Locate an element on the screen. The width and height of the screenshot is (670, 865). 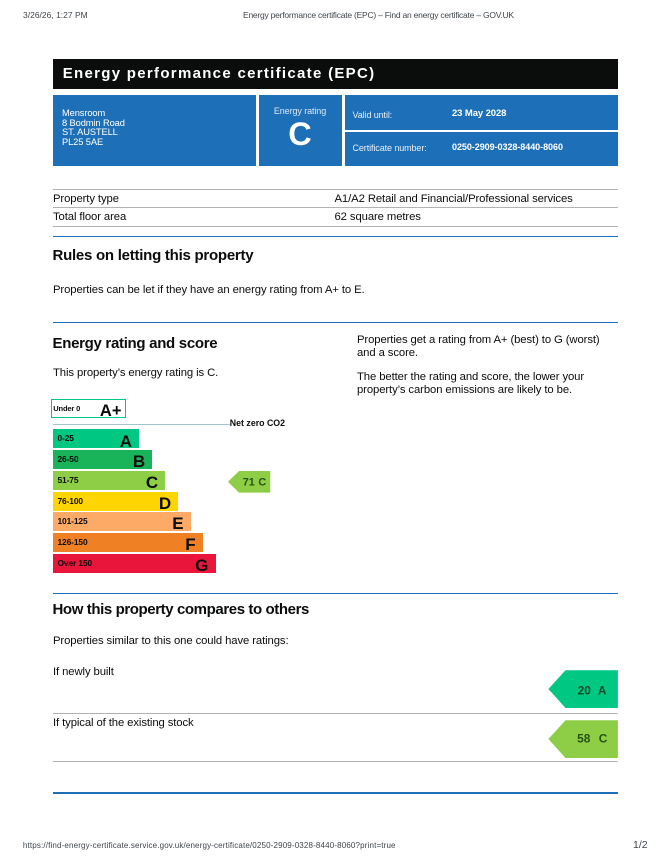
svg-text: 71 is located at coordinates (249, 482).